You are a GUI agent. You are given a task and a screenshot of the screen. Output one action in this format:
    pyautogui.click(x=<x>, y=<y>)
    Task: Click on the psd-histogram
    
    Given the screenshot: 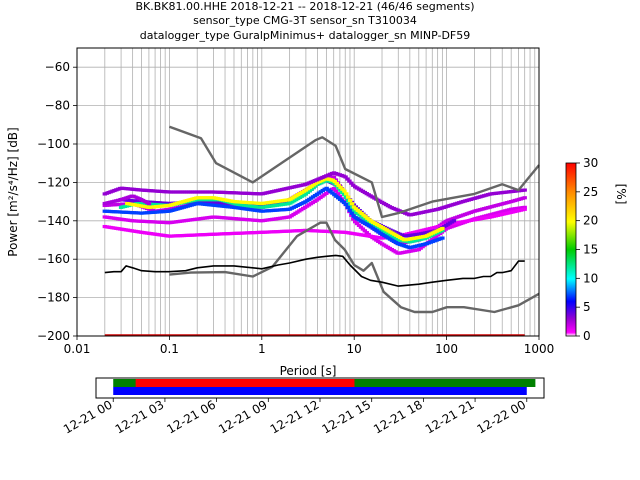 What is the action you would take?
    pyautogui.click(x=314, y=213)
    